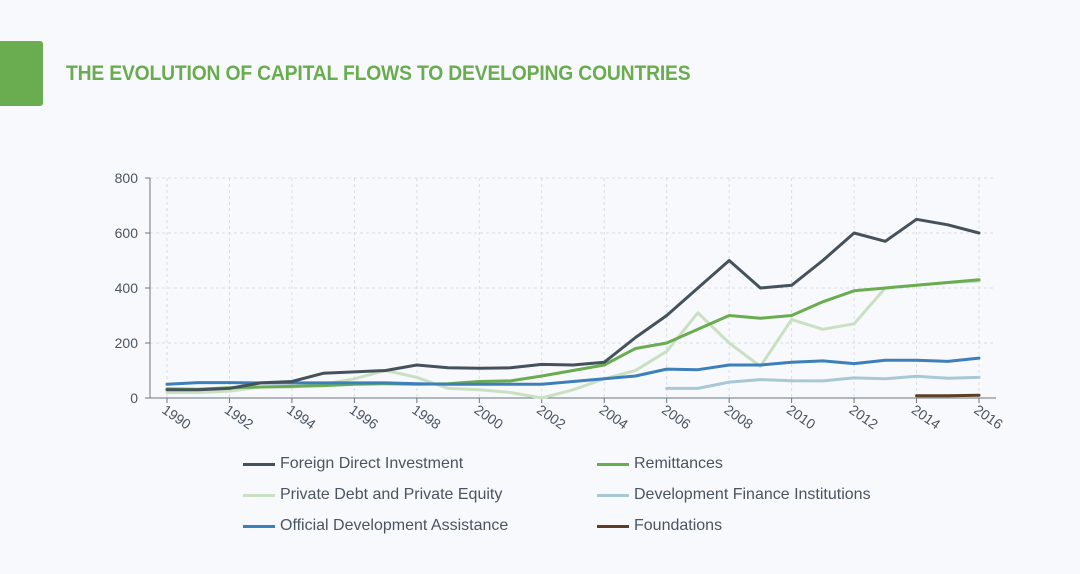  I want to click on x-tick-label: 1990, so click(176, 416).